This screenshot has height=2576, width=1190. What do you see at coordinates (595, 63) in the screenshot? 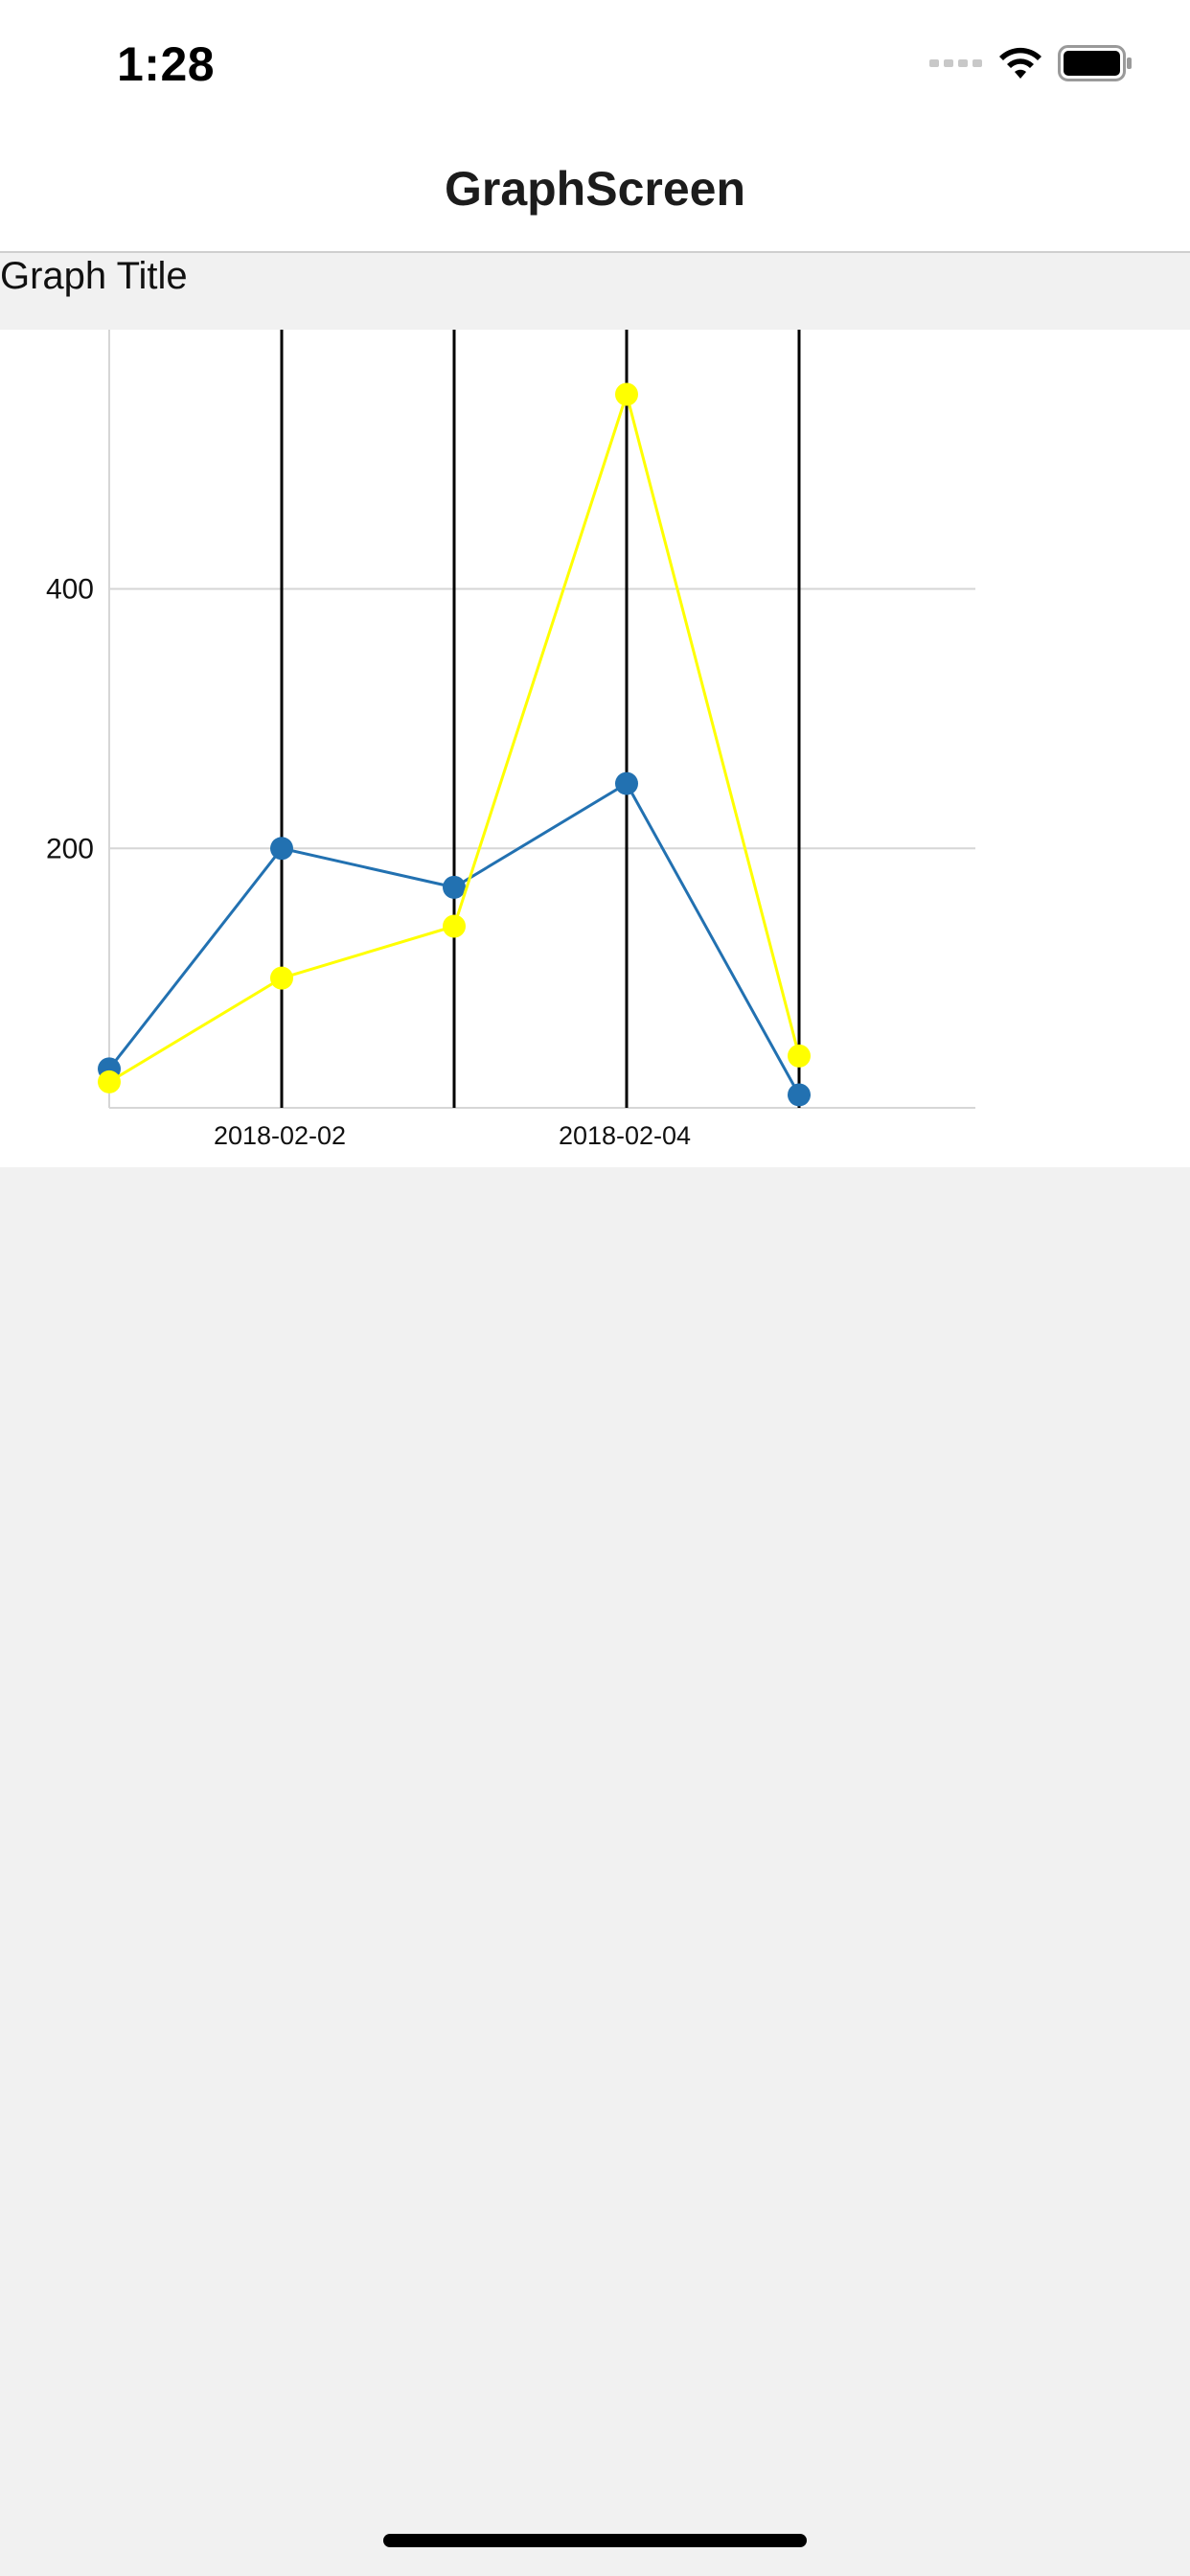
I see `status-bar: 1:28` at bounding box center [595, 63].